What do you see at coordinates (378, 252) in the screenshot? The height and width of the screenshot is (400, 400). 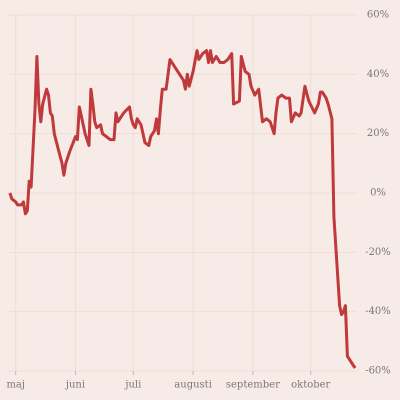 I see `y-tick-label: -20%` at bounding box center [378, 252].